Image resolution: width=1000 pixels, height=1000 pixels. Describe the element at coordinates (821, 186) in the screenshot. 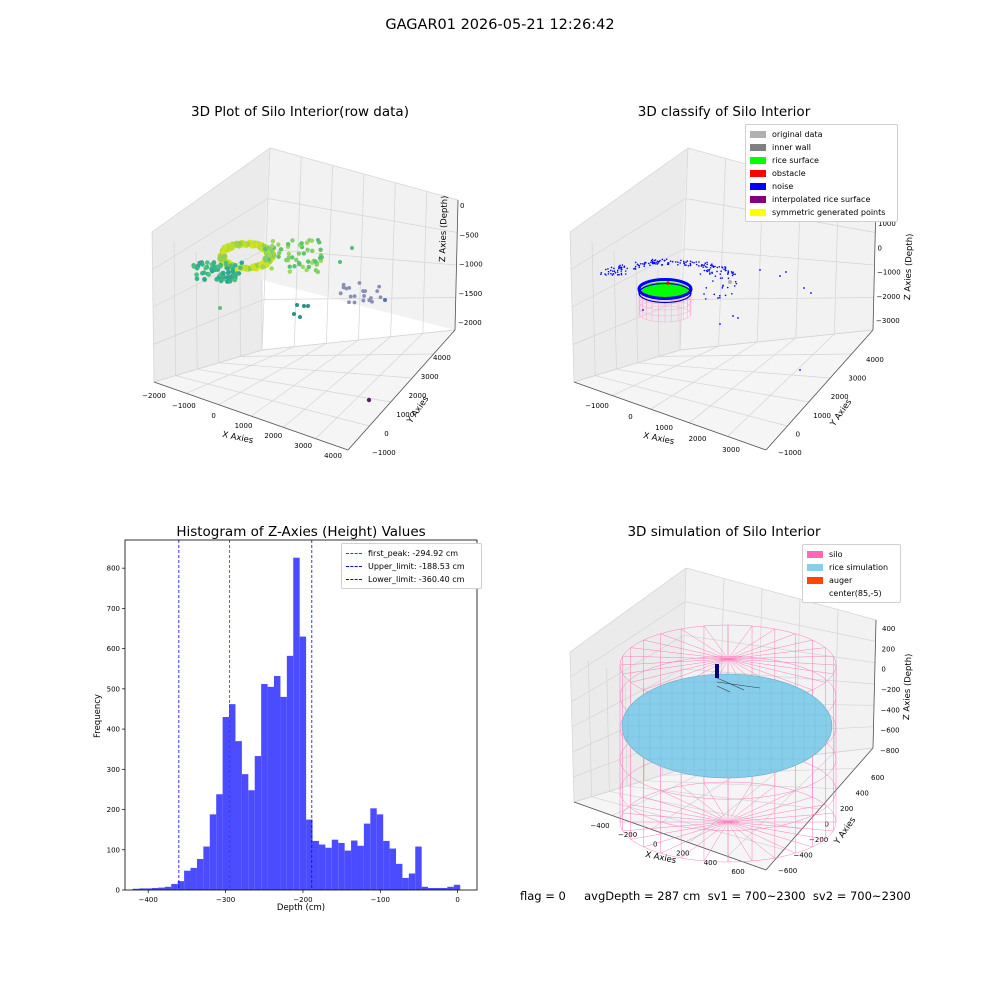

I see `legend-entry: noise` at that location.